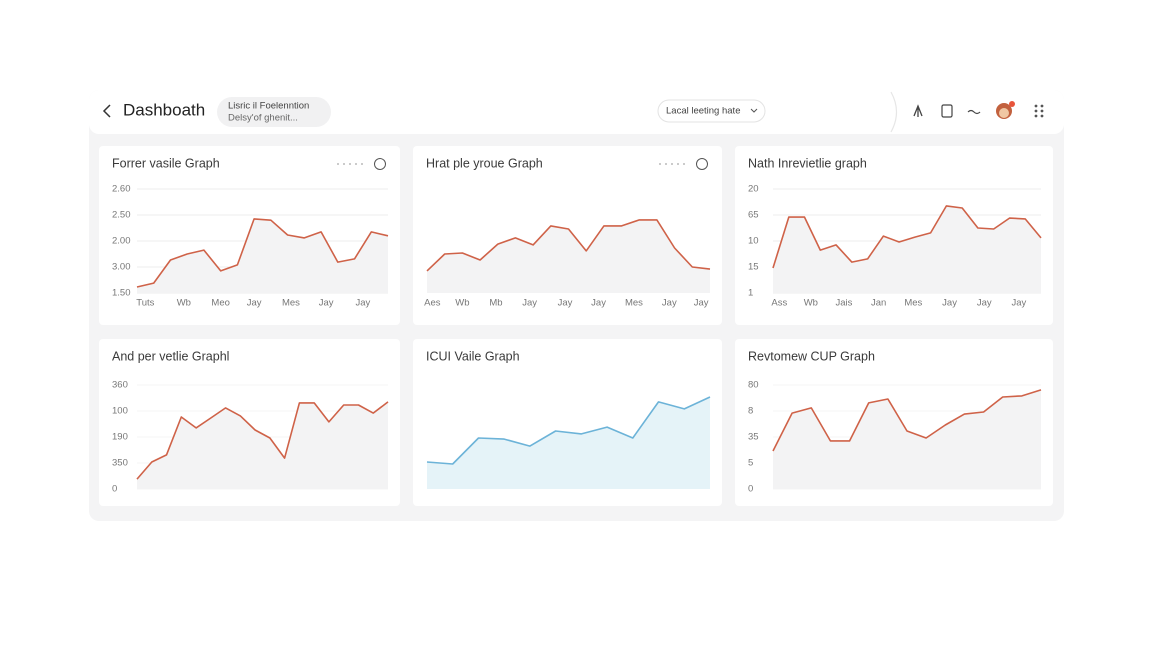  Describe the element at coordinates (947, 111) in the screenshot. I see `help-icon` at that location.